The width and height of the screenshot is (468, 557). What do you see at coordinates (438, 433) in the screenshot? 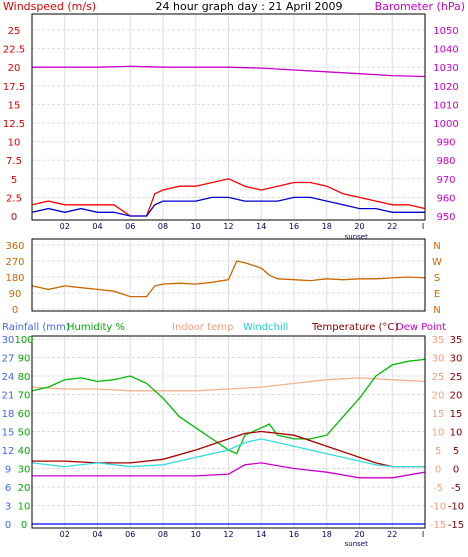
I see `indoor-temp-tick-label: 10` at bounding box center [438, 433].